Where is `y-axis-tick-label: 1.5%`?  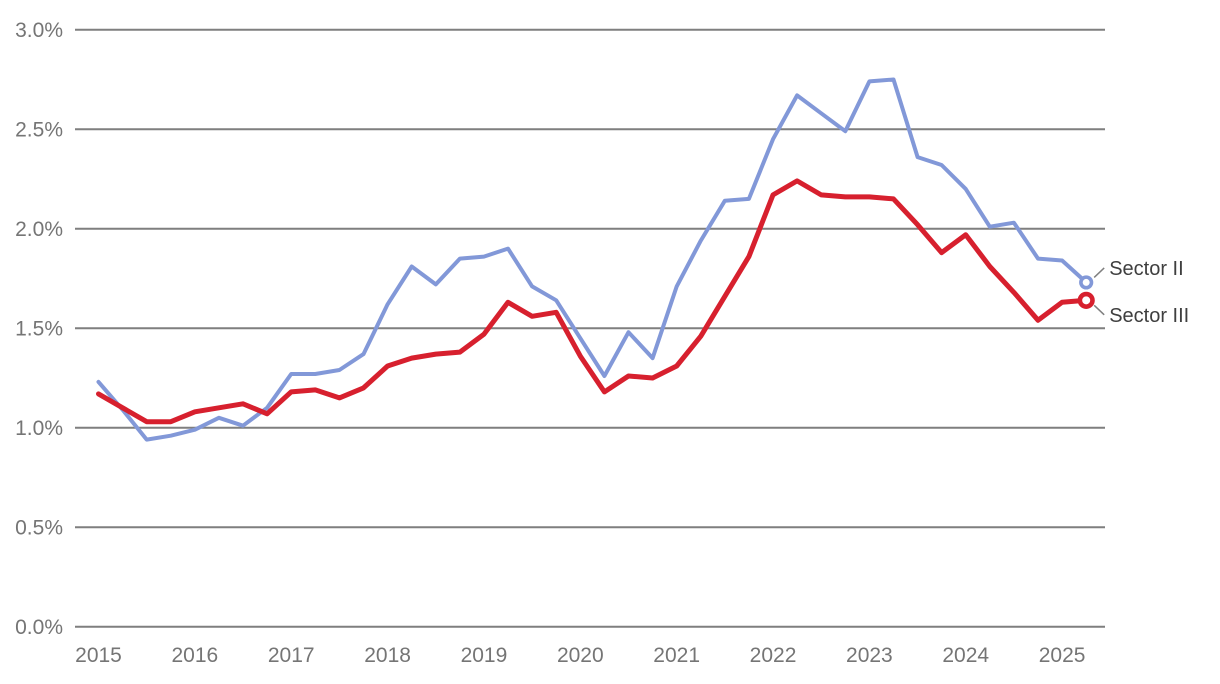
y-axis-tick-label: 1.5% is located at coordinates (39, 329).